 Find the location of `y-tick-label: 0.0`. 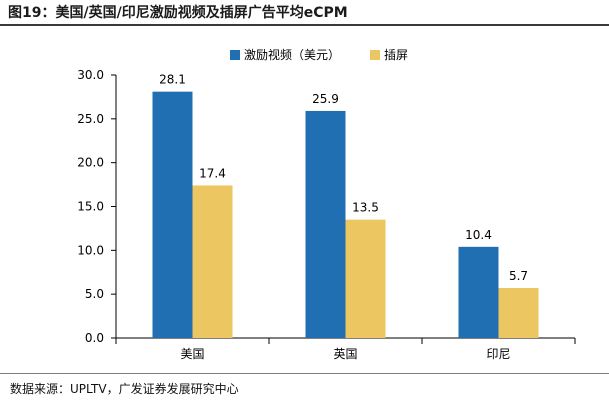

y-tick-label: 0.0 is located at coordinates (94, 338).